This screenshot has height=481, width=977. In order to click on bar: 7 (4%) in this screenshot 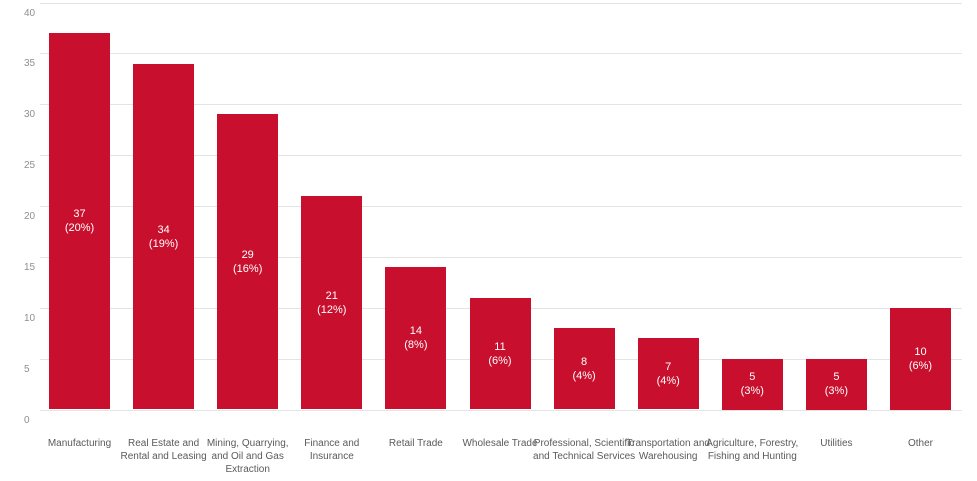, I will do `click(668, 374)`.